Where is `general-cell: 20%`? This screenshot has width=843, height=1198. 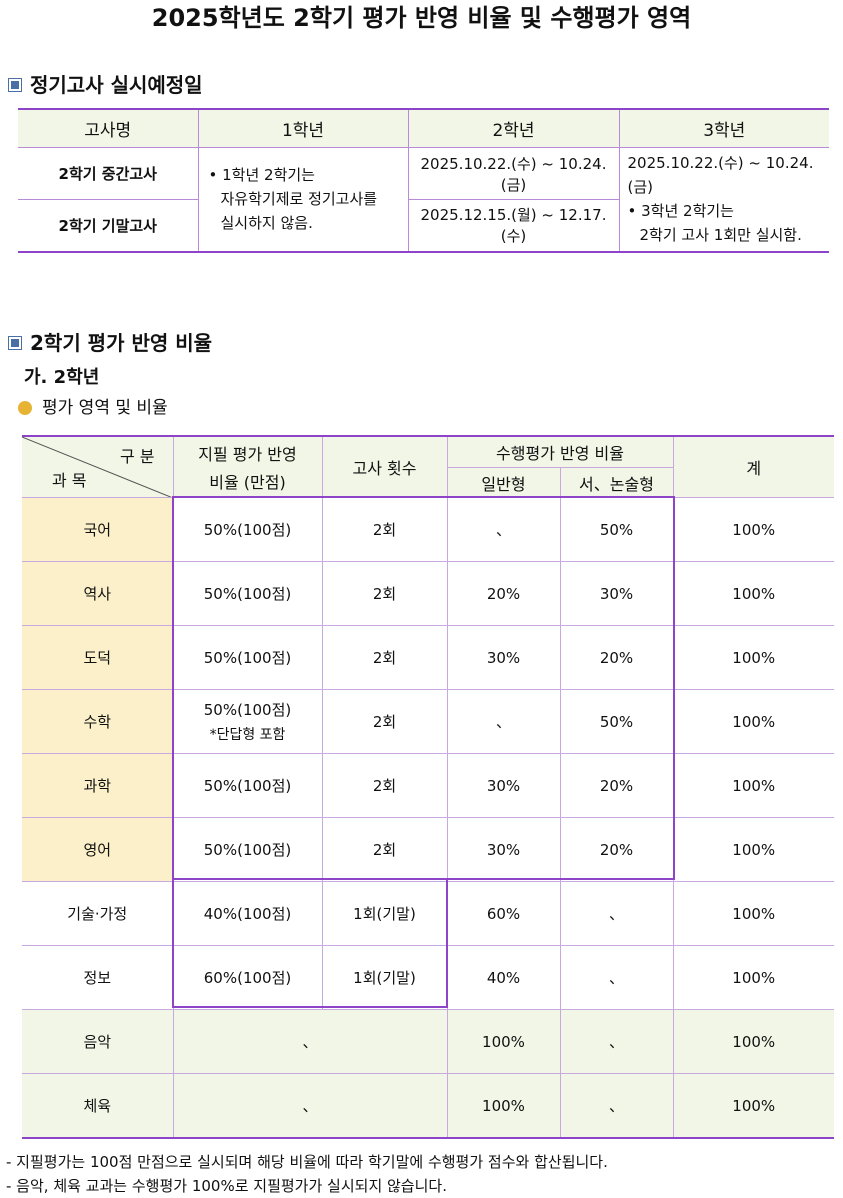
general-cell: 20% is located at coordinates (503, 593).